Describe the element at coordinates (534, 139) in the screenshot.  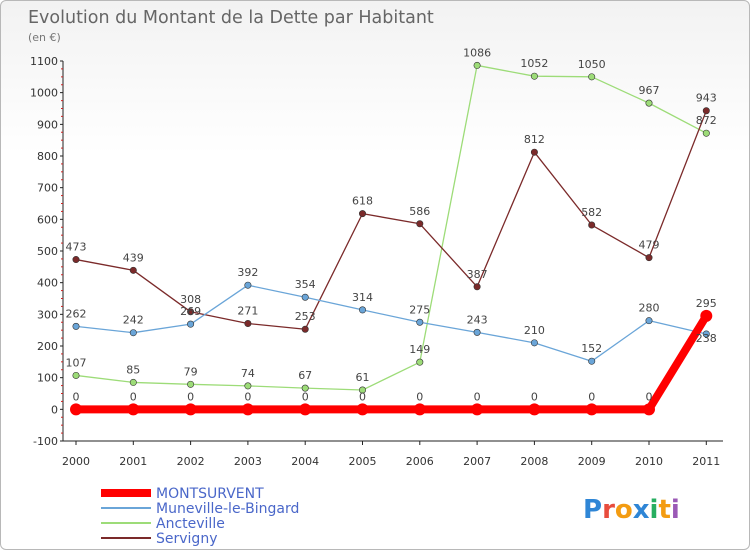
I see `data-label: 812` at that location.